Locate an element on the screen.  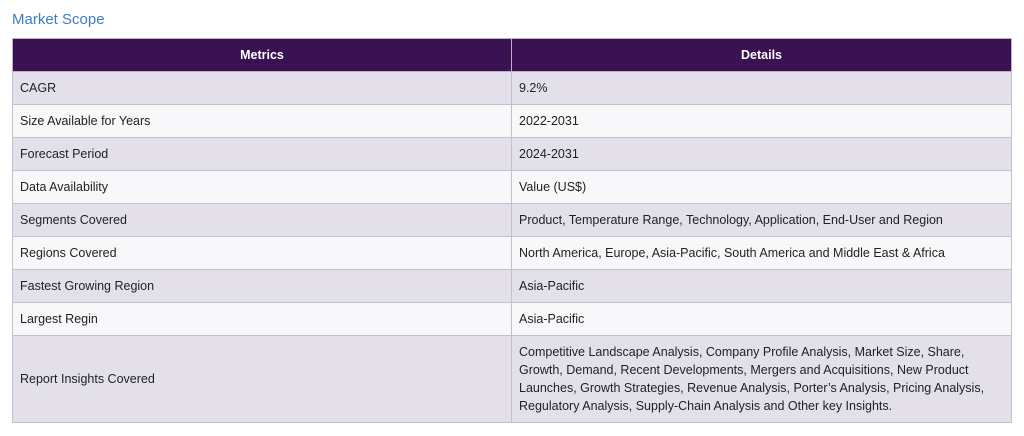
table-row: Largest Regin Asia-Pacific is located at coordinates (512, 319).